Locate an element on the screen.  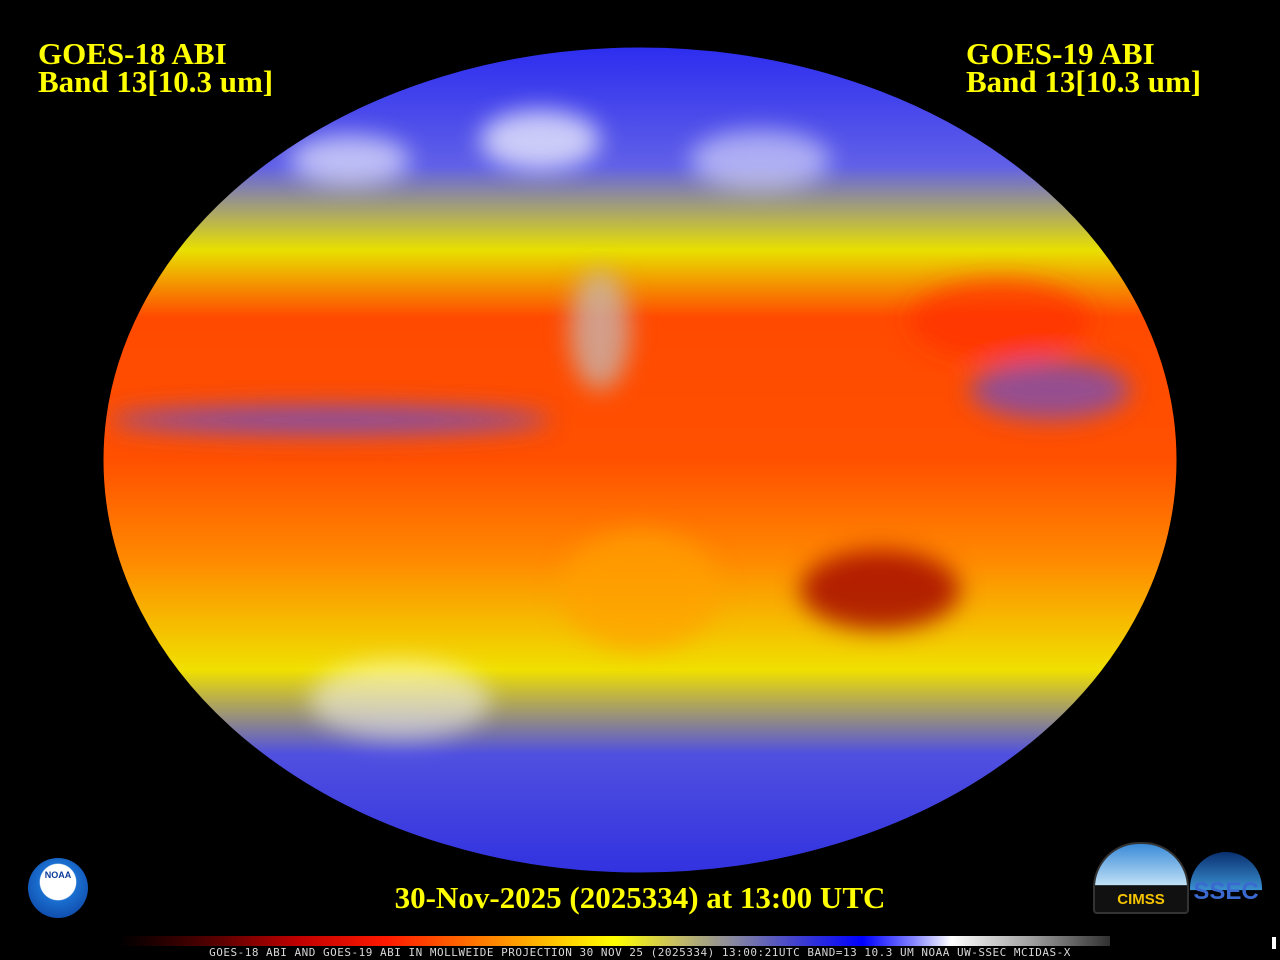
left-satellite-title: GOES-18 ABI Band 13[10.3 um] is located at coordinates (156, 67).